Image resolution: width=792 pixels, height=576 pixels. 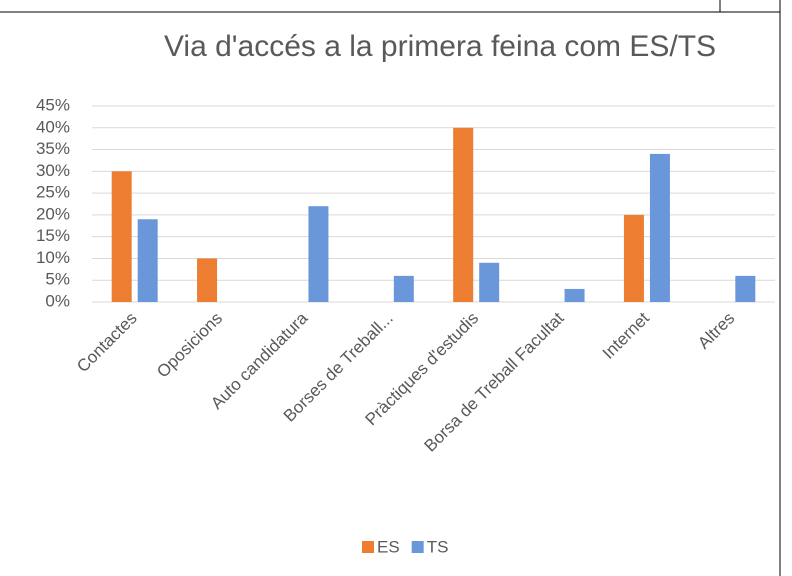 What do you see at coordinates (626, 335) in the screenshot?
I see `x-tick-label: Internet` at bounding box center [626, 335].